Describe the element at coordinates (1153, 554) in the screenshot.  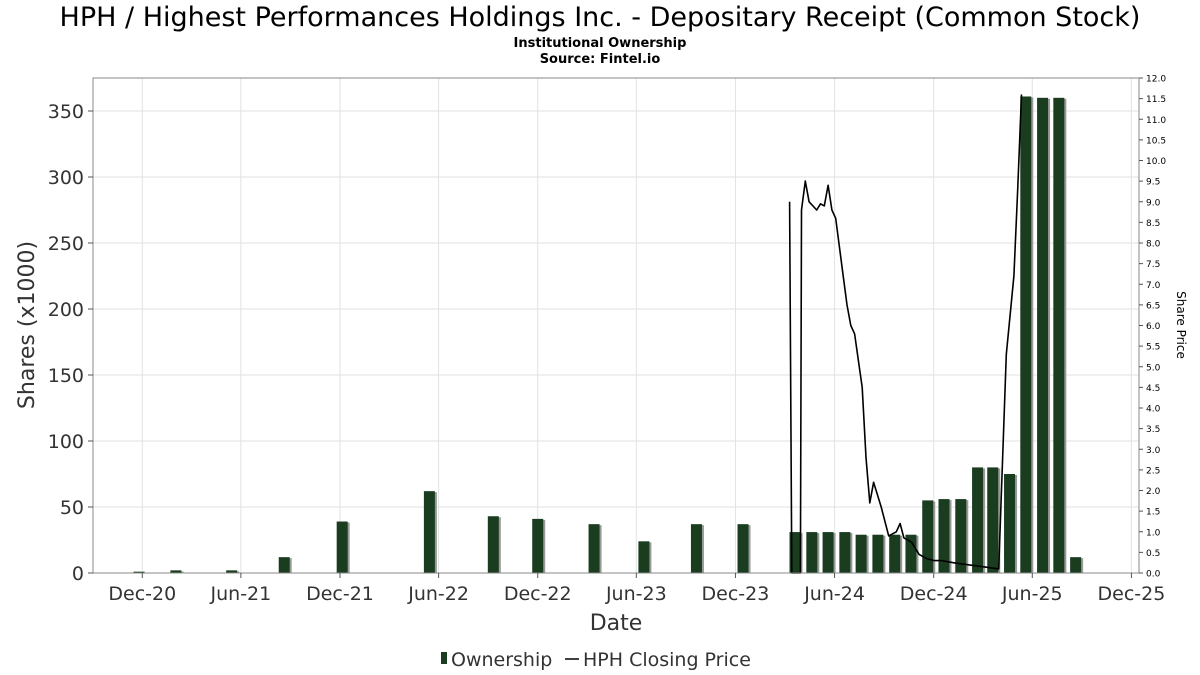
I see `y2-tick-label: 0.5` at that location.